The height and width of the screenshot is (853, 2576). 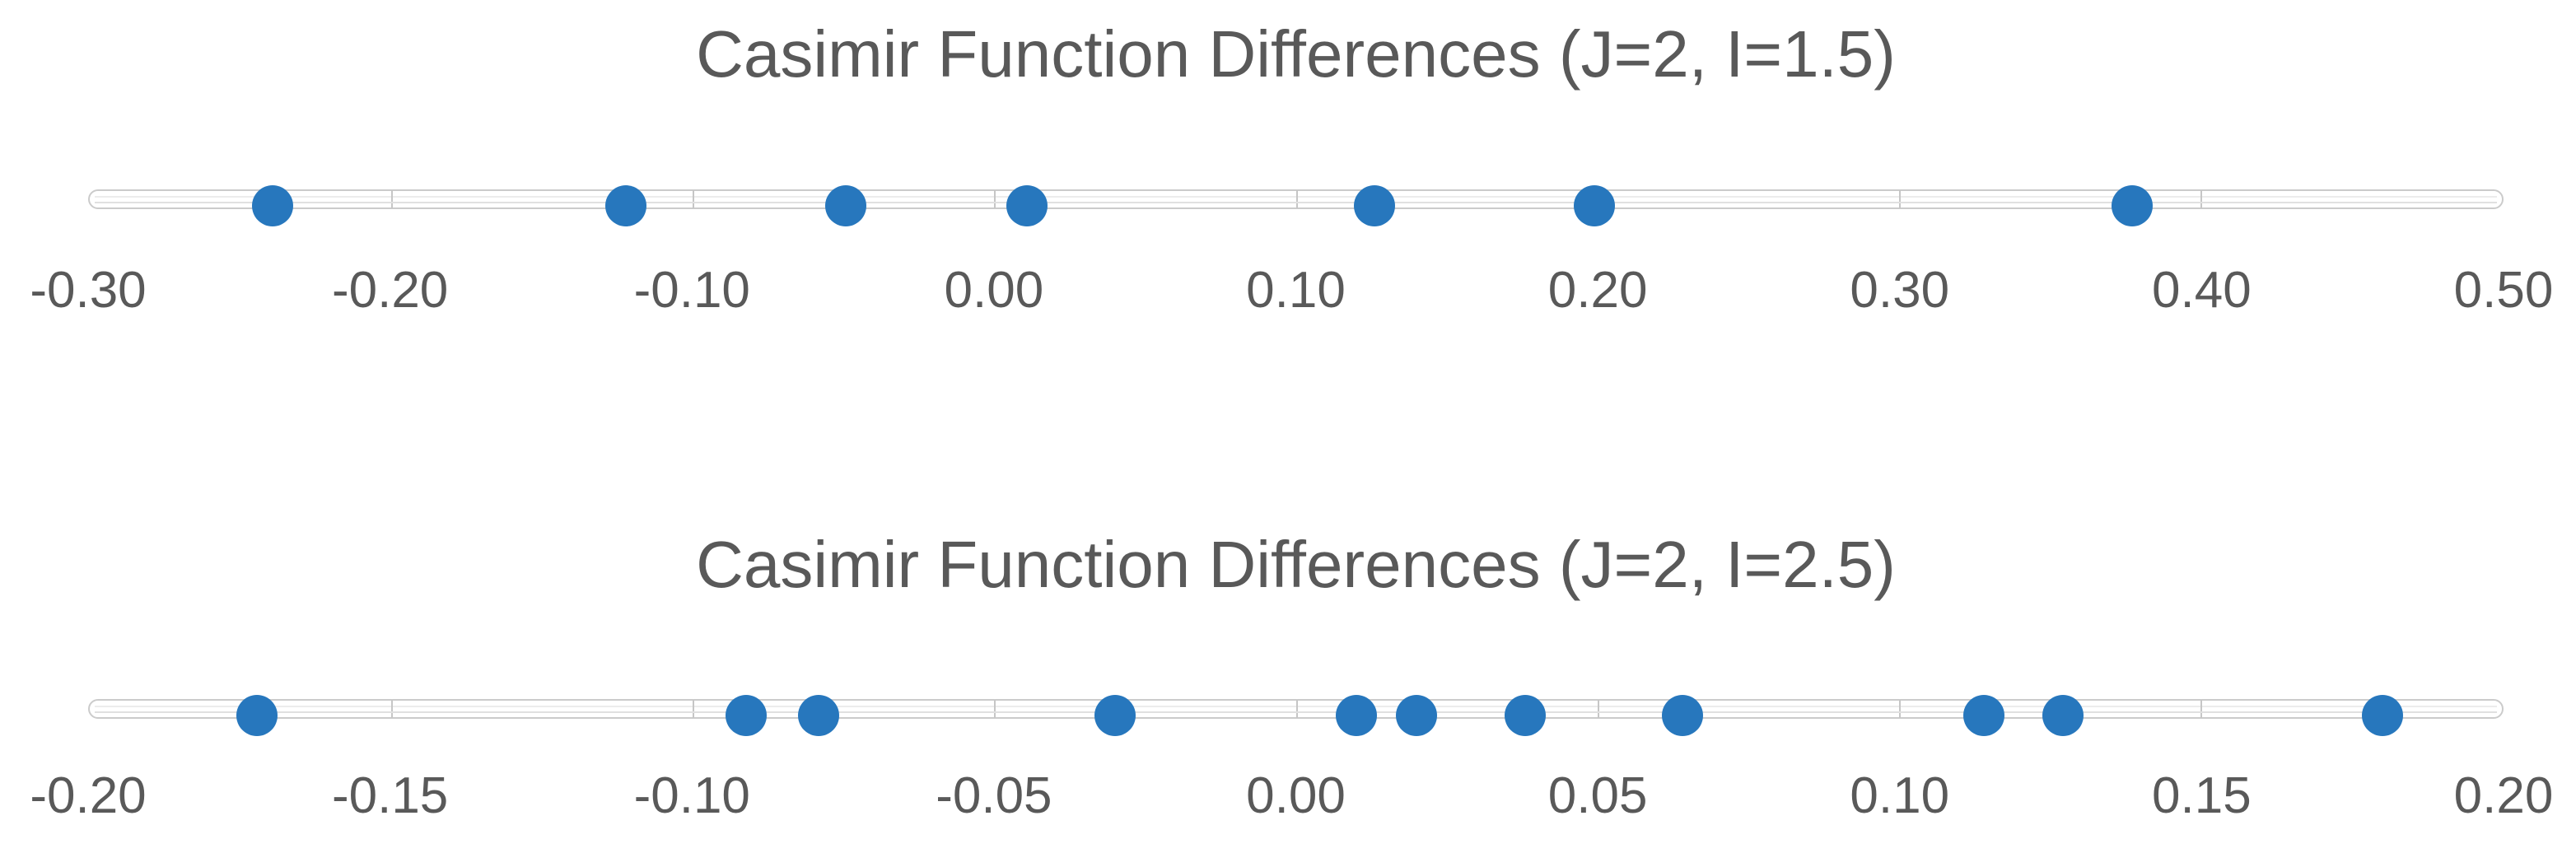 I want to click on x-axis-labels: -0.30 -0.20 -0.10 0.00 0.10 0.20 0.30 0.40 0.50, so click(x=1291, y=293).